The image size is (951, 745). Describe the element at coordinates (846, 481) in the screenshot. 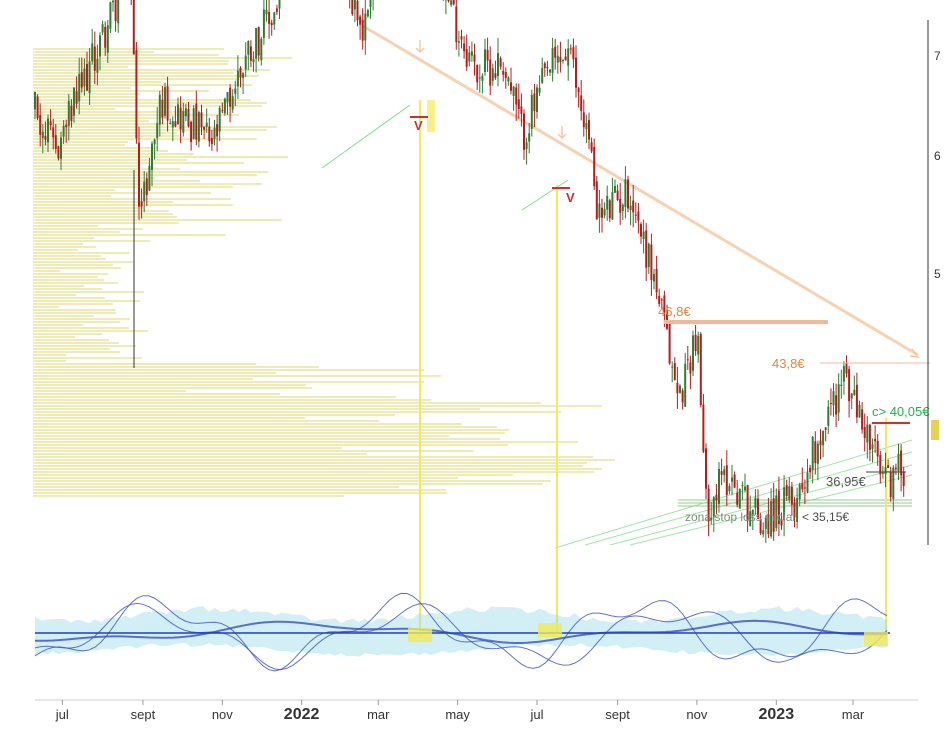

I see `support-label: 36,95€` at that location.